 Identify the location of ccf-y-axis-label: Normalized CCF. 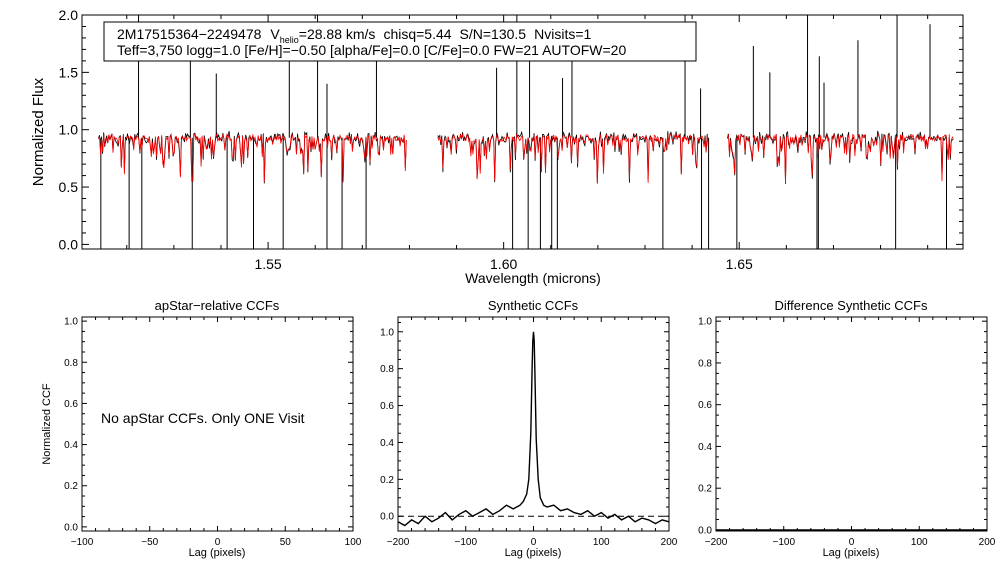
(47, 424).